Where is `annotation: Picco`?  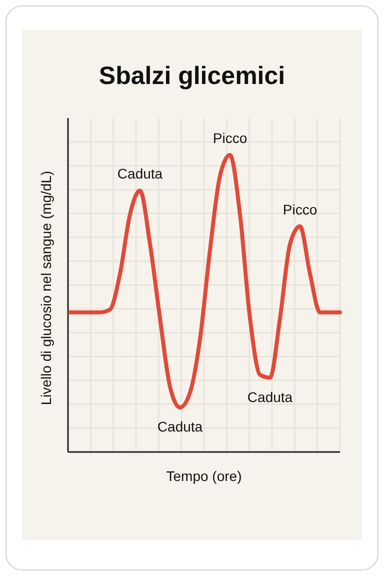 annotation: Picco is located at coordinates (300, 209).